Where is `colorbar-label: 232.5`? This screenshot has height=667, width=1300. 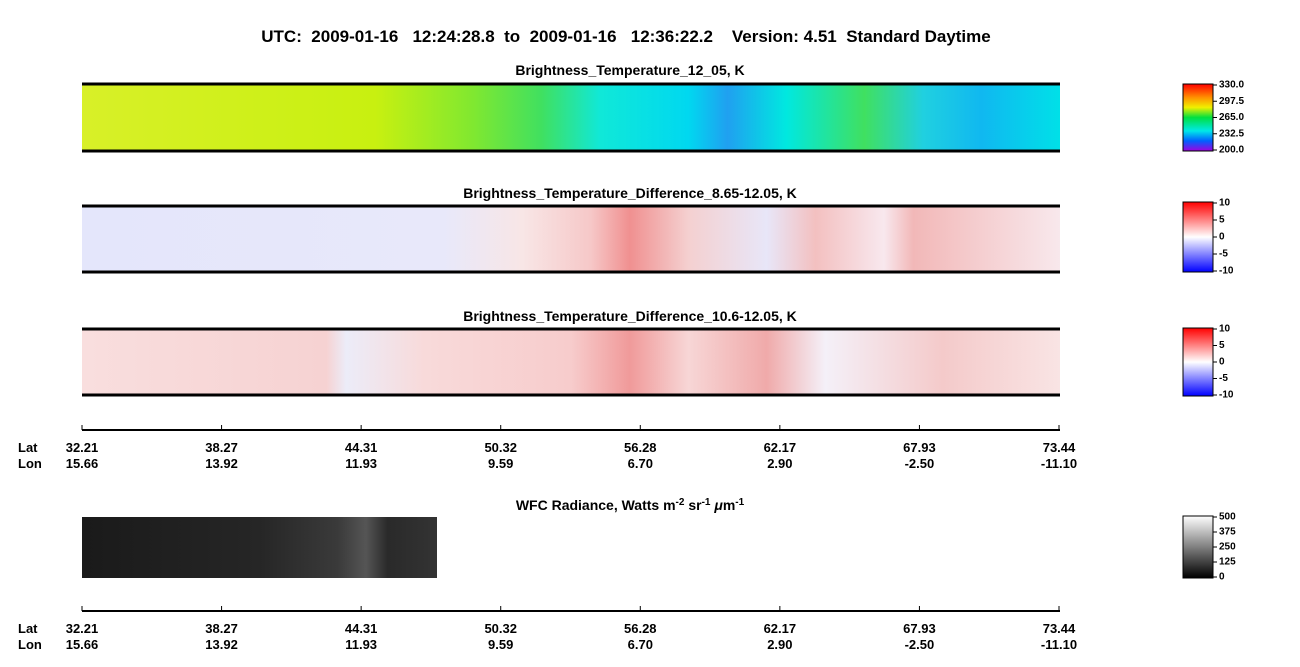
colorbar-label: 232.5 is located at coordinates (1231, 133).